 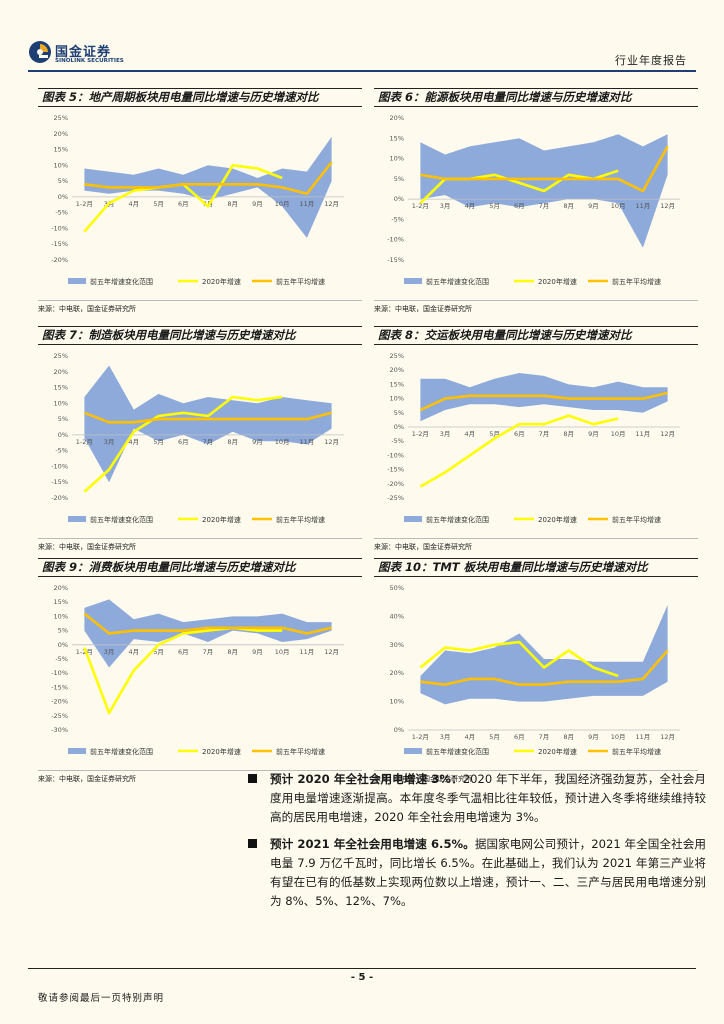 I want to click on brand-name-en: SINOLINK SECURITIES, so click(x=89, y=61).